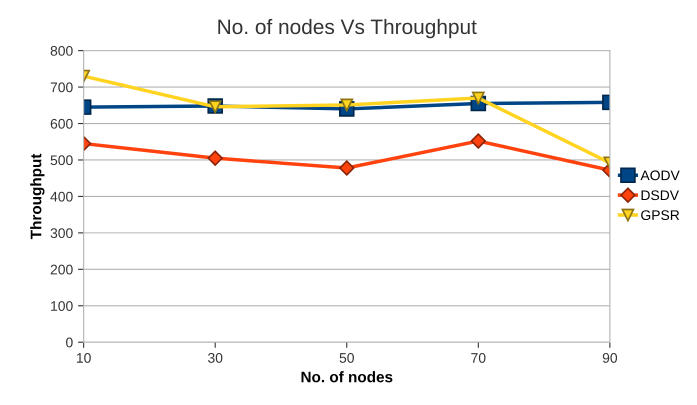  Describe the element at coordinates (347, 358) in the screenshot. I see `x-tick-label: 50` at that location.